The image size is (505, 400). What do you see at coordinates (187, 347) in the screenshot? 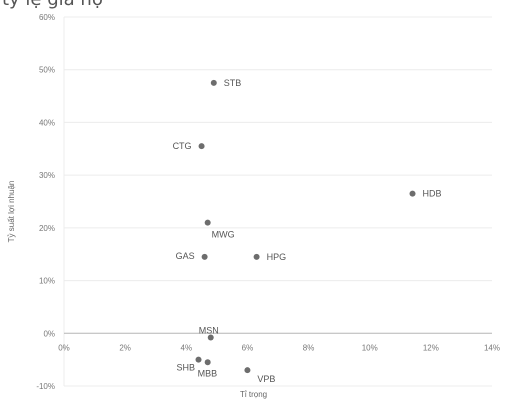
I see `x-tick-label: 4%` at bounding box center [187, 347].